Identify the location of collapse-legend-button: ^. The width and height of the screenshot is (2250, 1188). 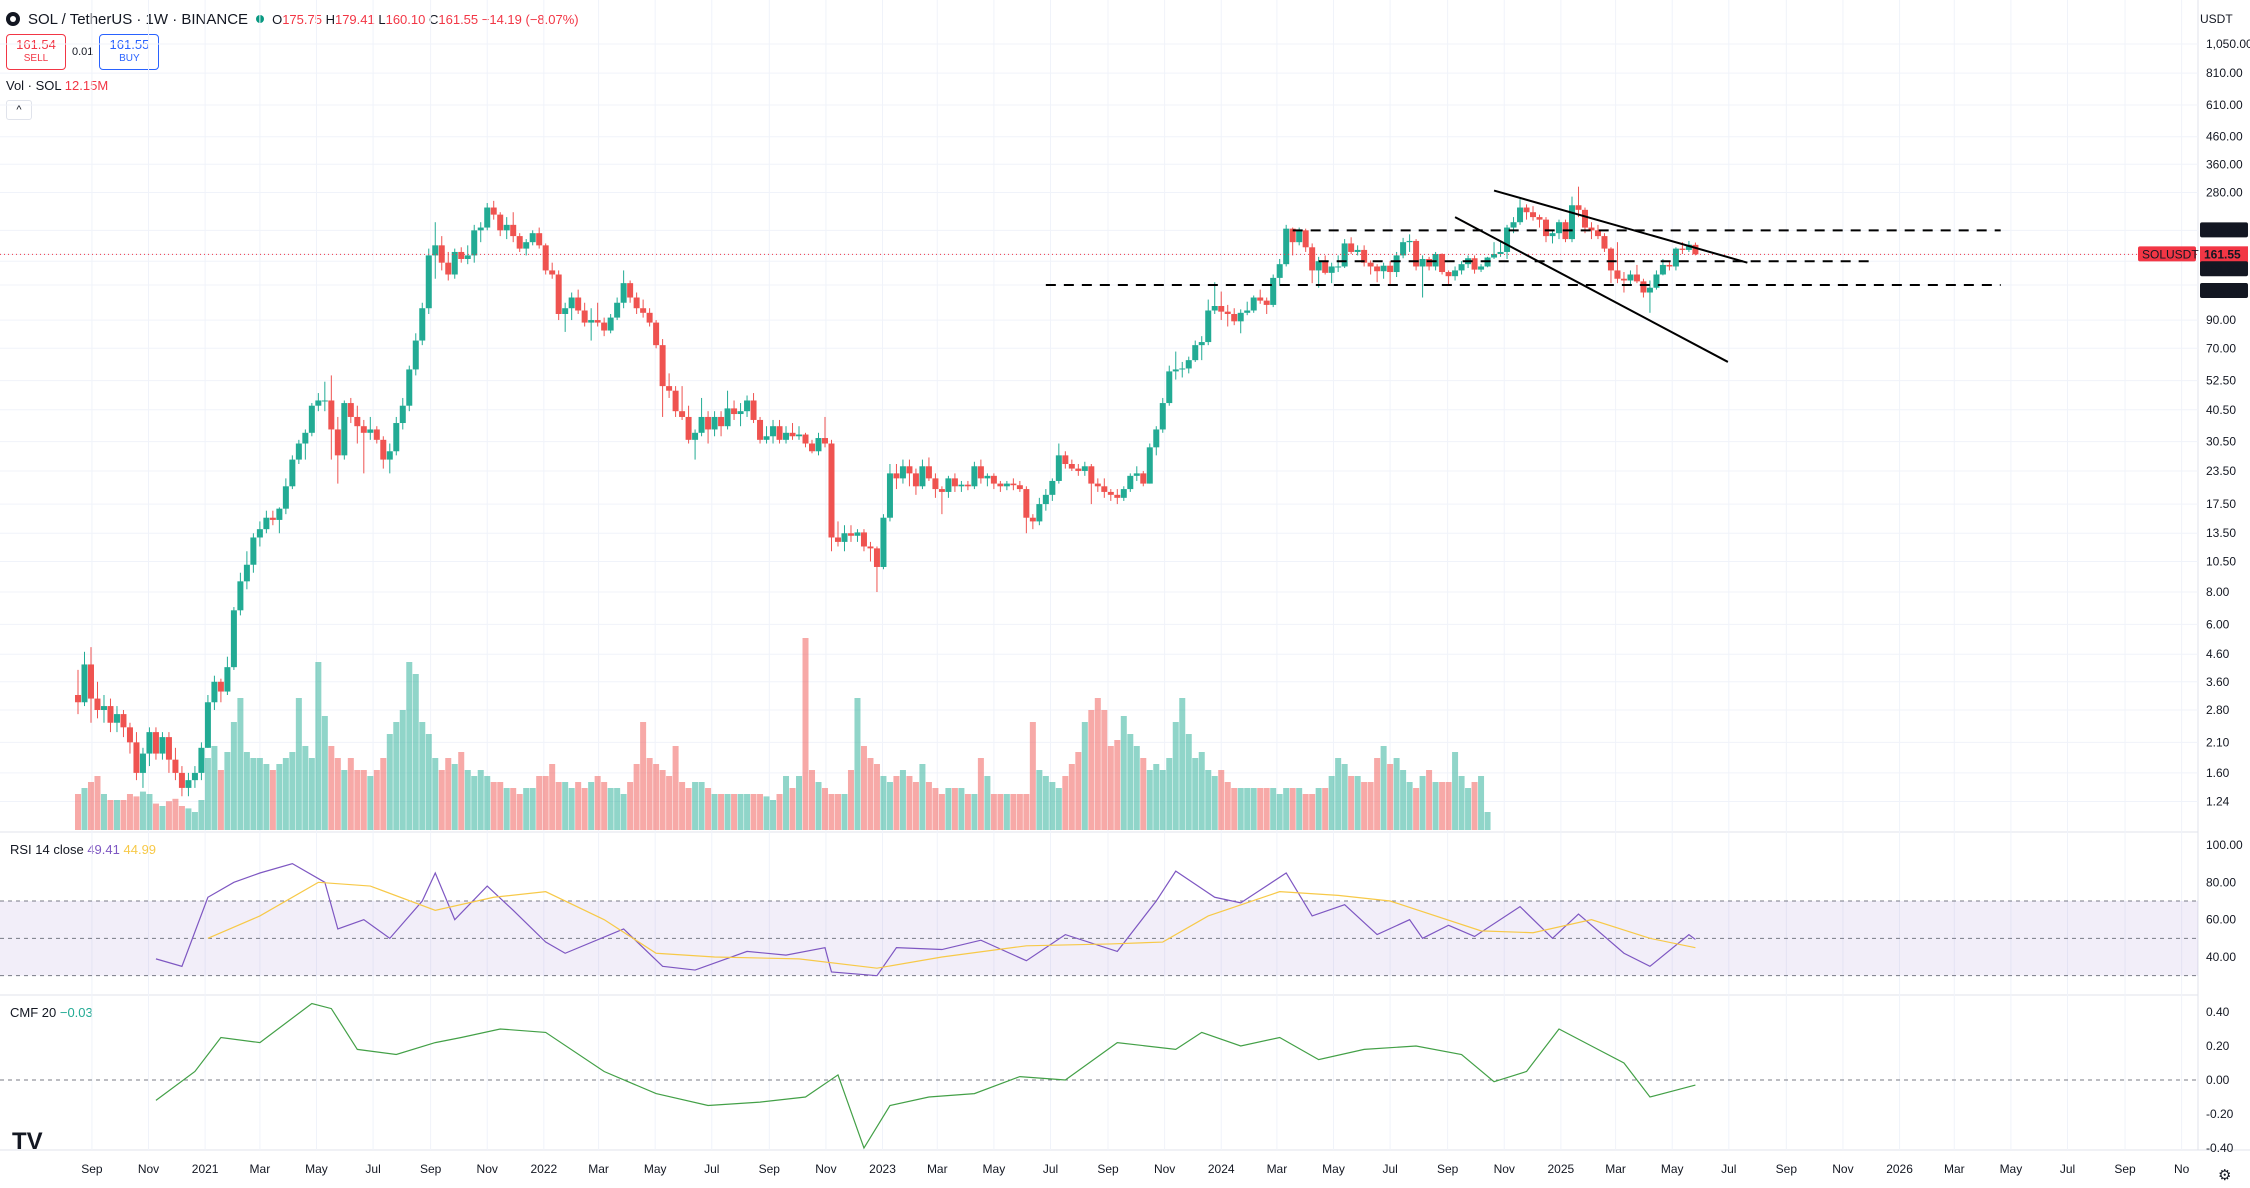
(19, 110).